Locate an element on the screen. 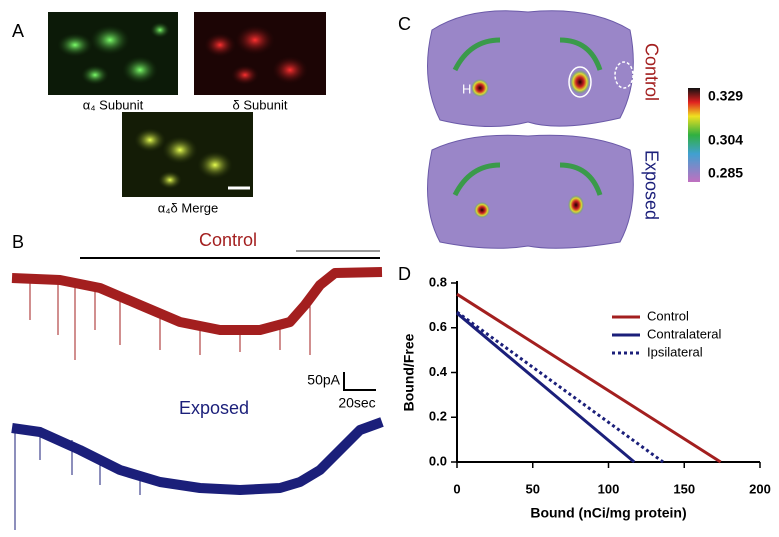 The height and width of the screenshot is (537, 779). legend-label: Ipsilateral is located at coordinates (675, 351).